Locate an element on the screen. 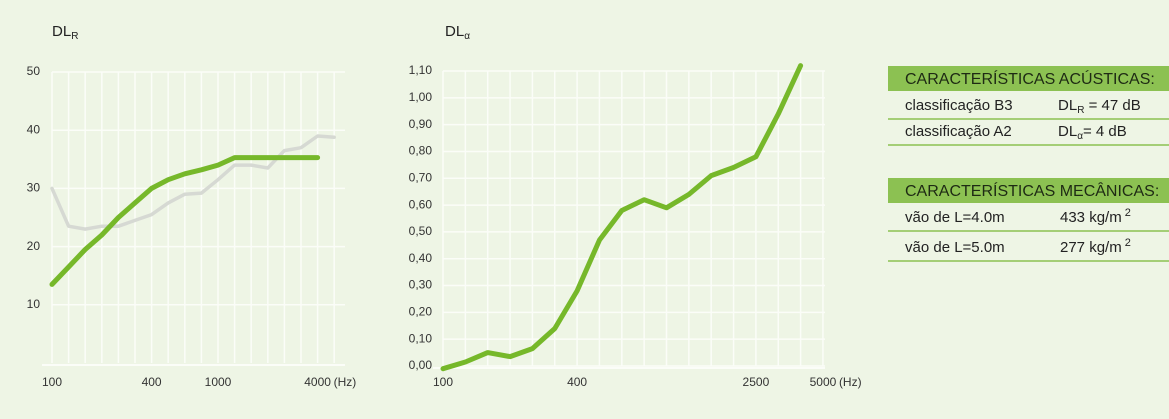 The image size is (1169, 419). title-subscript: R is located at coordinates (74, 36).